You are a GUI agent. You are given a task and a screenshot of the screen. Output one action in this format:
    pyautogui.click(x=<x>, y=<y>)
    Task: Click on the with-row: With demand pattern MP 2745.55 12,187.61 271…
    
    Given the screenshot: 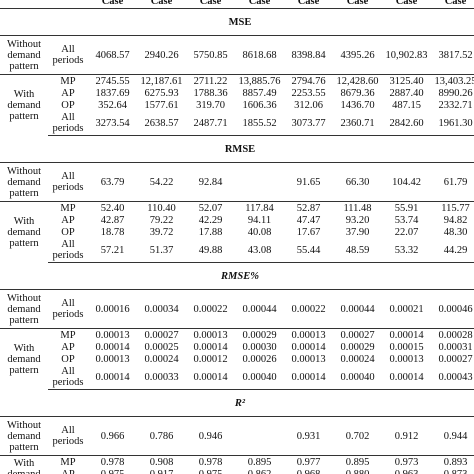 What is the action you would take?
    pyautogui.click(x=237, y=98)
    